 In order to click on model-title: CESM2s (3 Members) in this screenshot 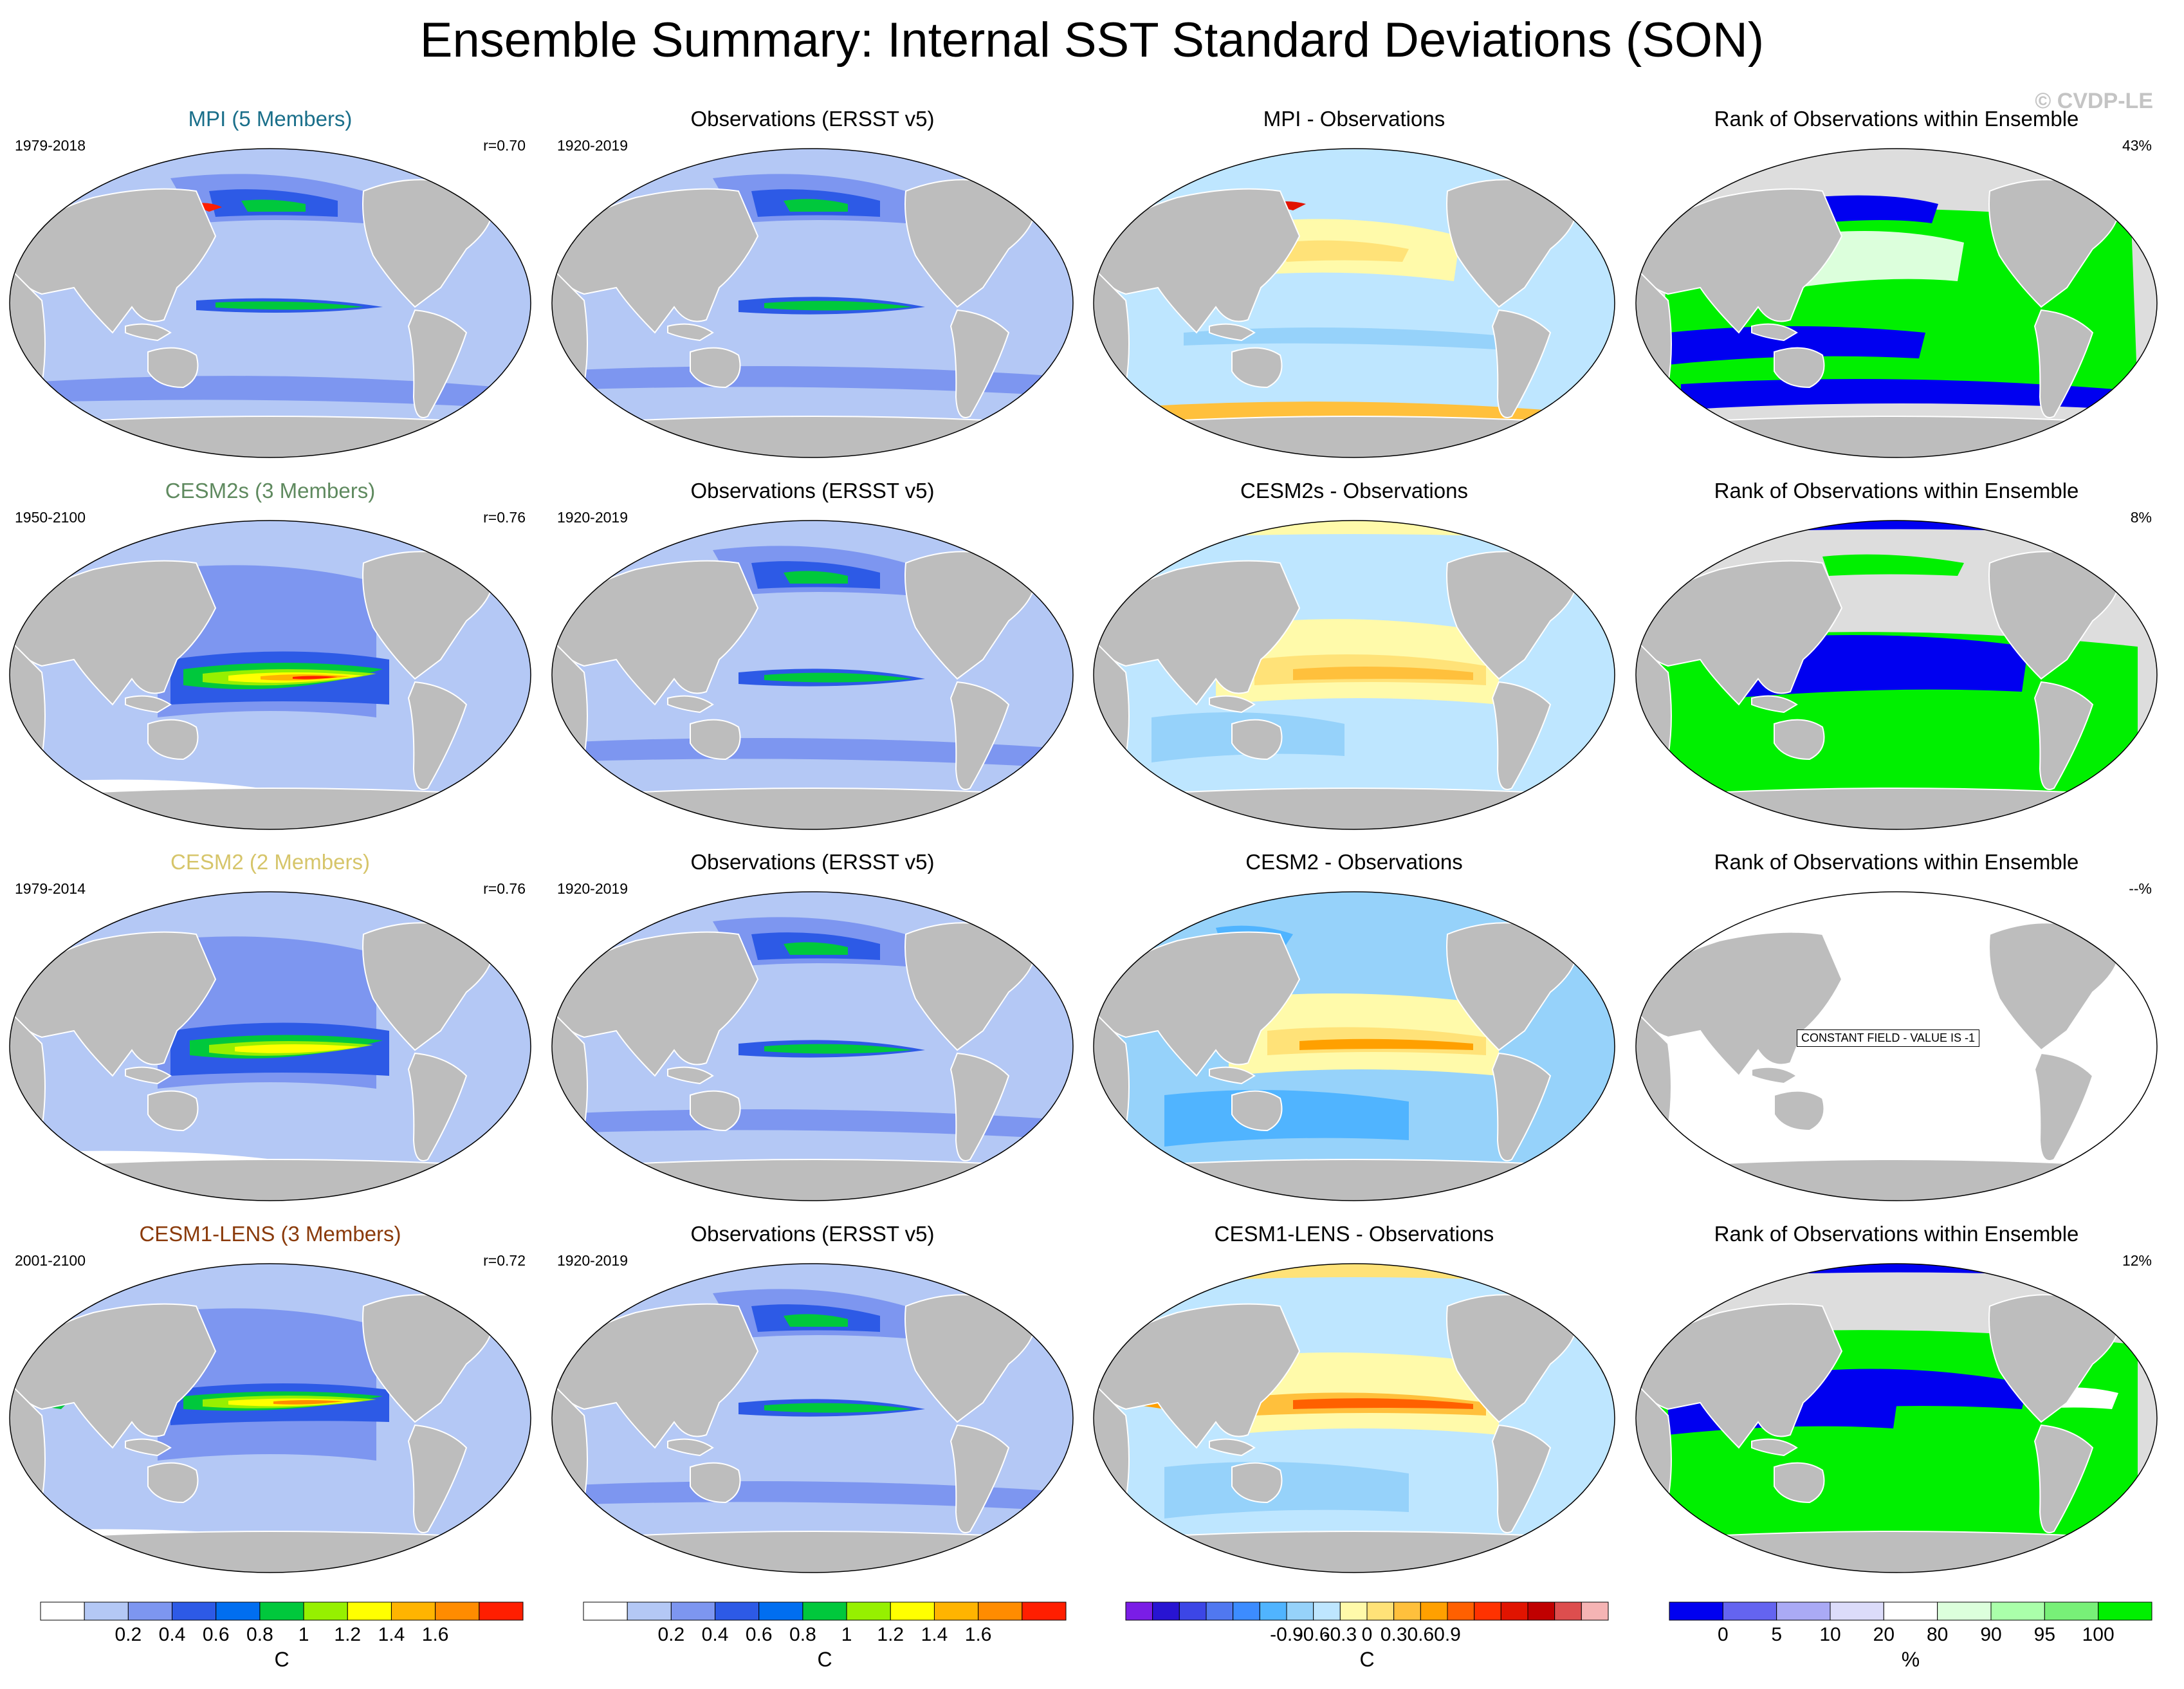, I will do `click(270, 491)`.